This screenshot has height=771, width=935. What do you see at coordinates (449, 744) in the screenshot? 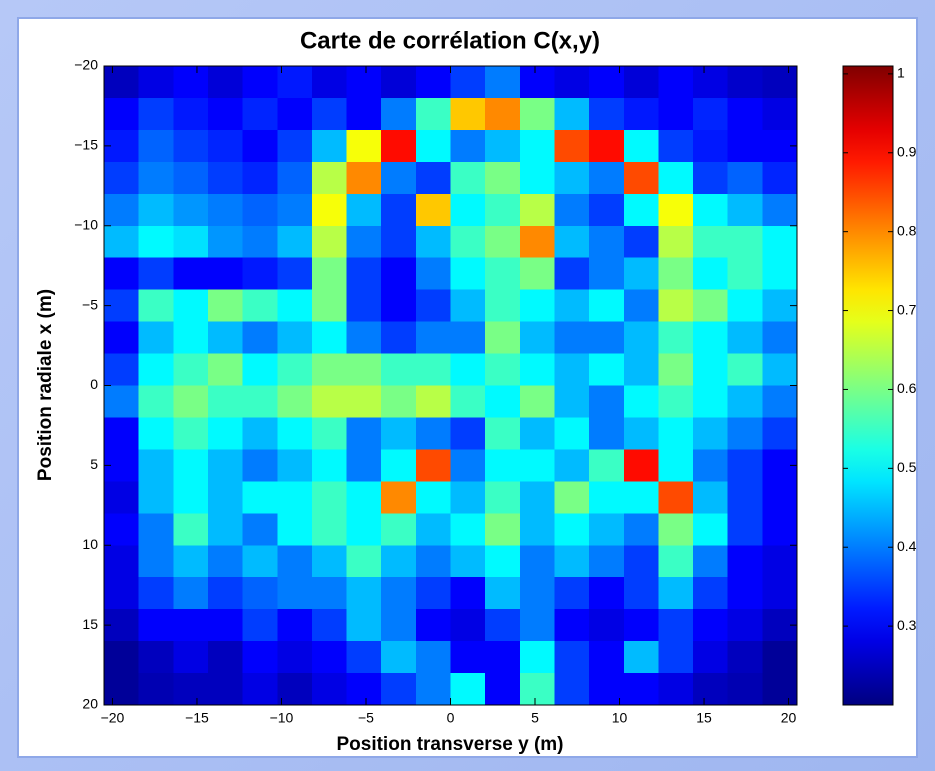
I see `x-axis-label: Position transverse y (m)` at bounding box center [449, 744].